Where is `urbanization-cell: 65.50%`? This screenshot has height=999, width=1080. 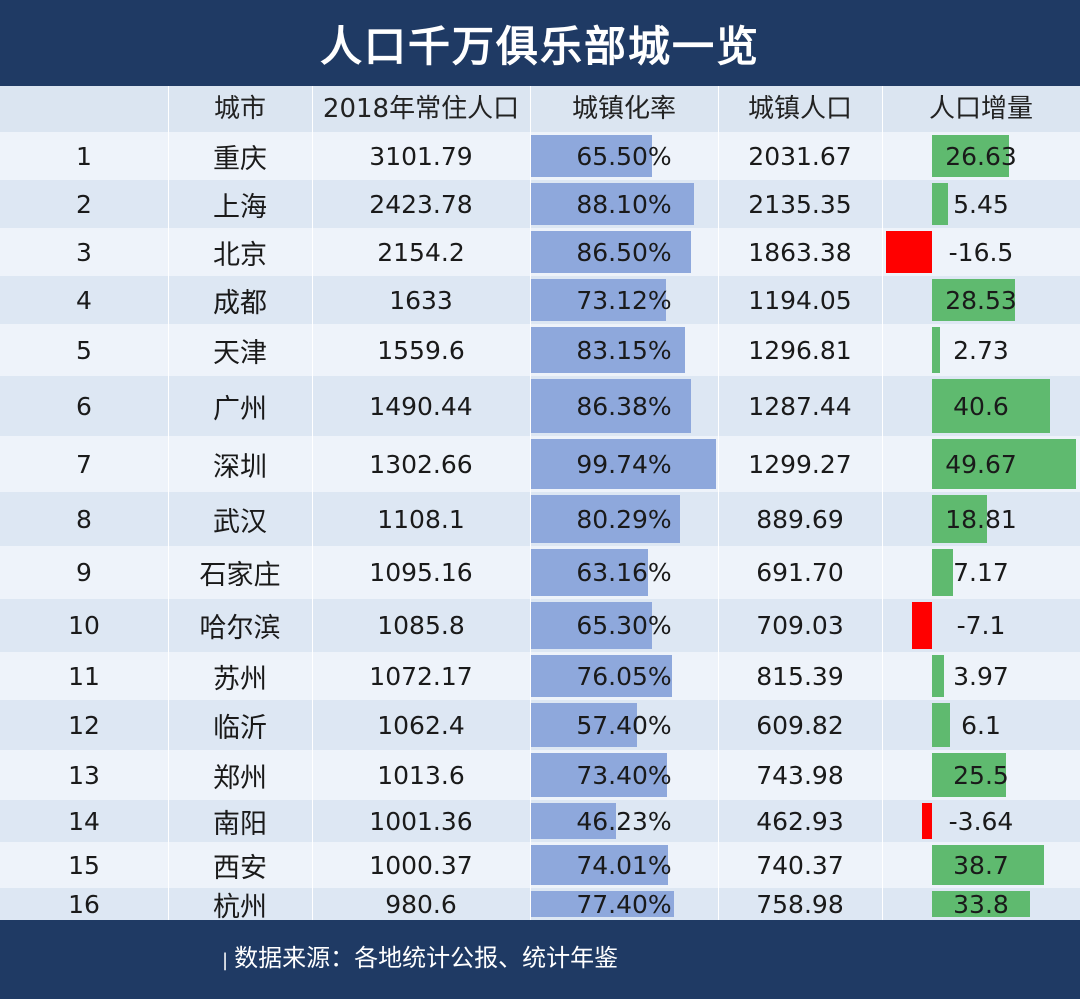
urbanization-cell: 65.50% is located at coordinates (624, 156).